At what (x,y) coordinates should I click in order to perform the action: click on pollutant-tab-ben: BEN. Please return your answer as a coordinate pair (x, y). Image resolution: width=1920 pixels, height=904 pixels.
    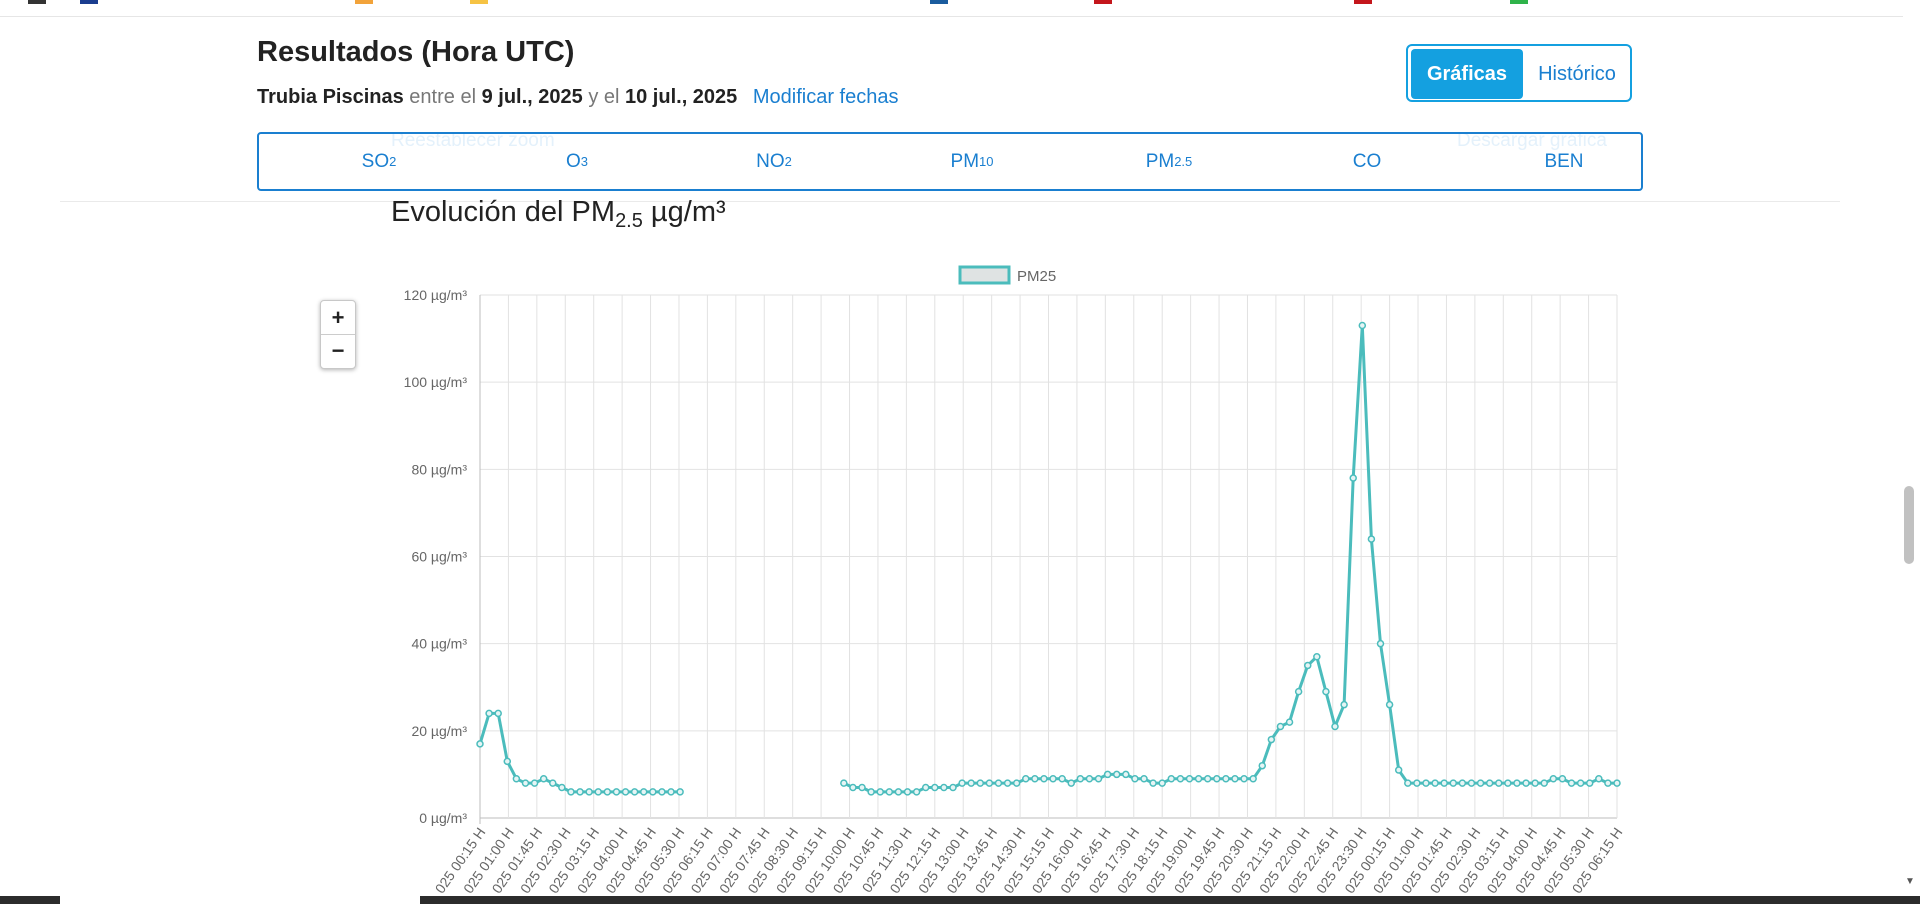
    Looking at the image, I should click on (1564, 161).